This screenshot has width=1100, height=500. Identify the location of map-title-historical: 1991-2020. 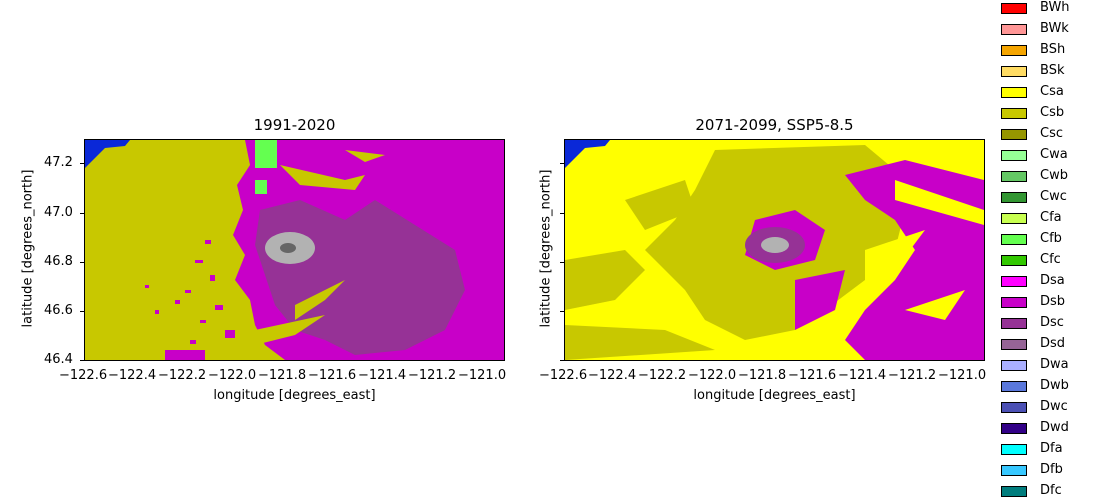
(294, 125).